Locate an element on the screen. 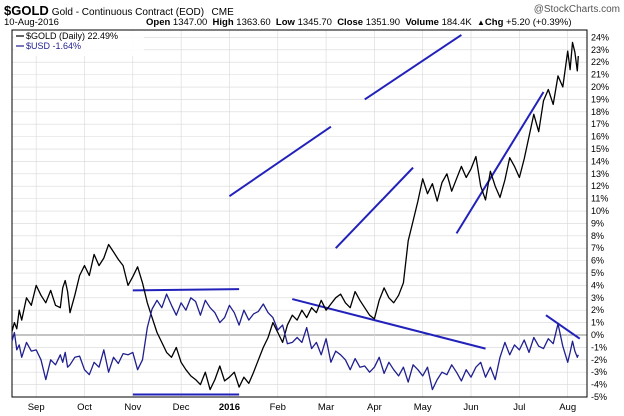 The image size is (624, 416). x-tick-label: 2016 is located at coordinates (229, 407).